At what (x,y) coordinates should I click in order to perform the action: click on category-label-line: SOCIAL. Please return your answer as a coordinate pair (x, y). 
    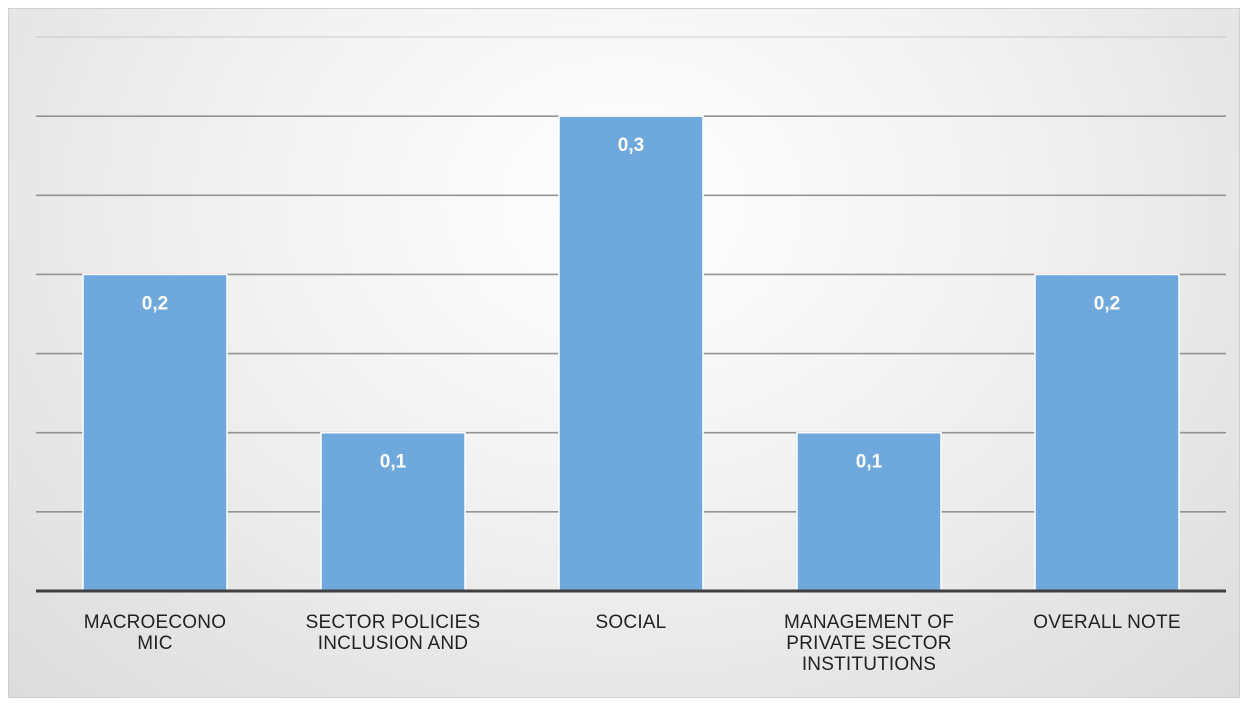
    Looking at the image, I should click on (631, 622).